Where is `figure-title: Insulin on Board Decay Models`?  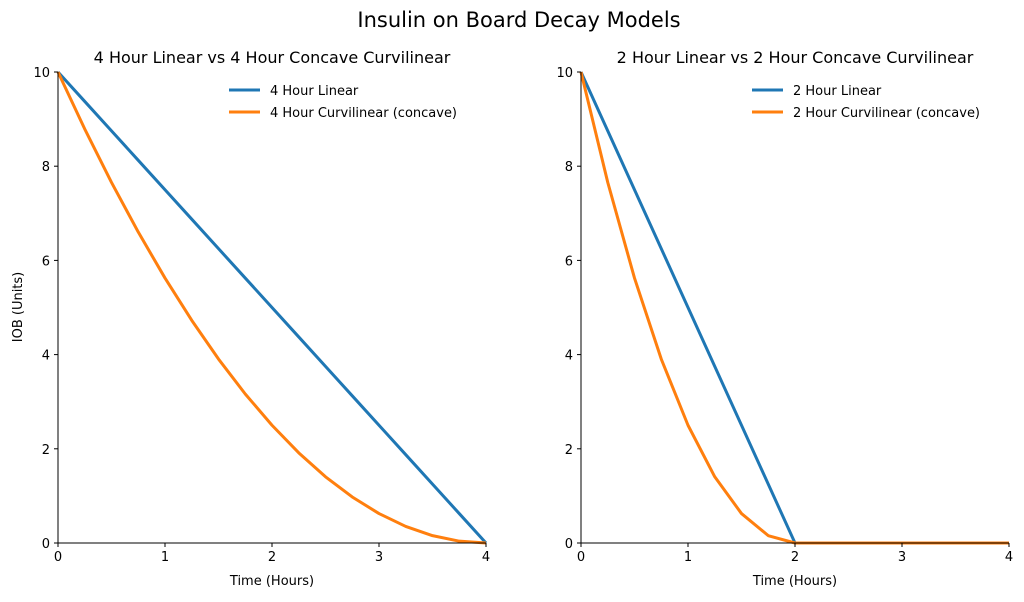 figure-title: Insulin on Board Decay Models is located at coordinates (518, 20).